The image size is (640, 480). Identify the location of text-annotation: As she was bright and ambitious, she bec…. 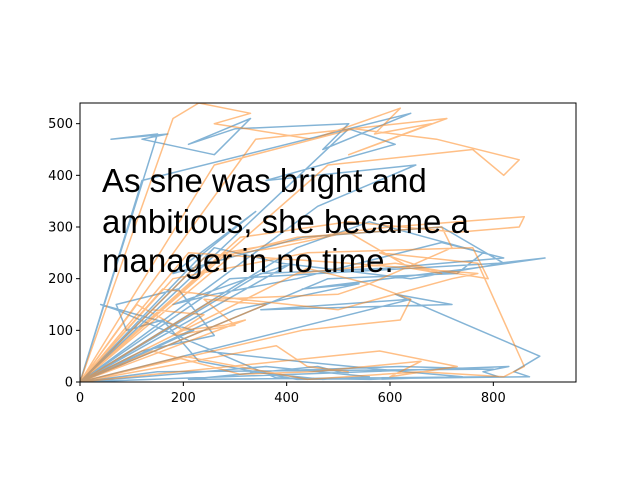
(286, 220).